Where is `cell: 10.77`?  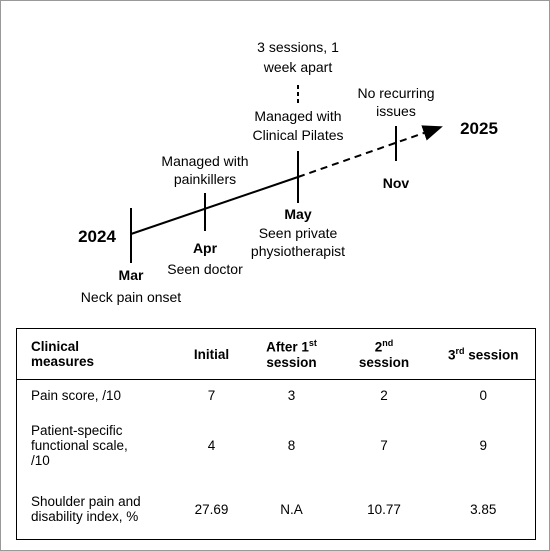 cell: 10.77 is located at coordinates (384, 509).